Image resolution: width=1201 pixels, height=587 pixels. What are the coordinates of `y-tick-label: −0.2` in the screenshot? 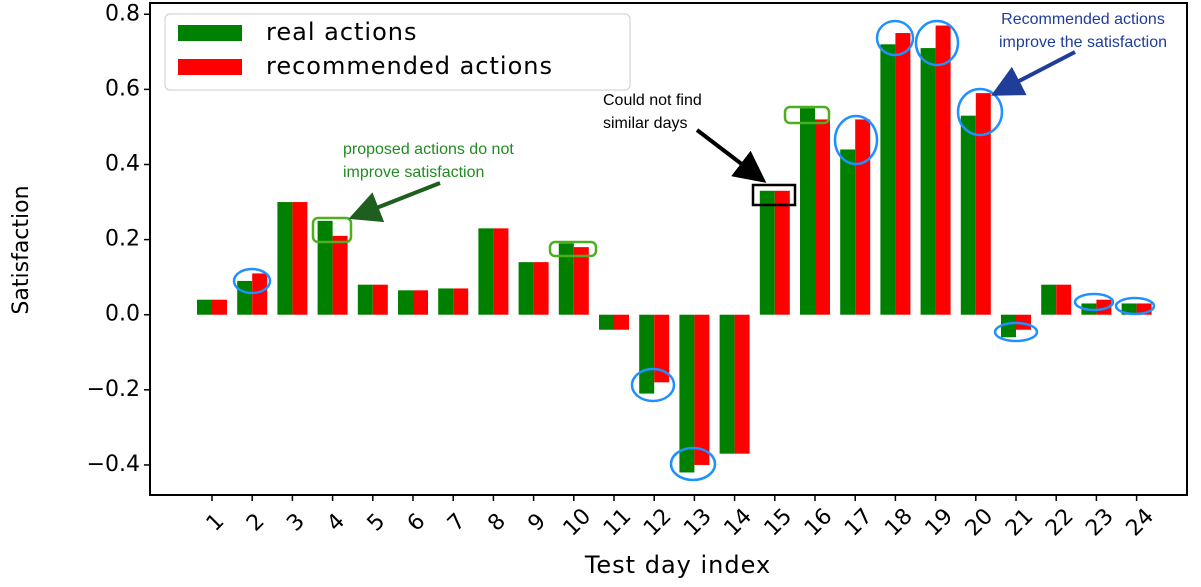 It's located at (113, 389).